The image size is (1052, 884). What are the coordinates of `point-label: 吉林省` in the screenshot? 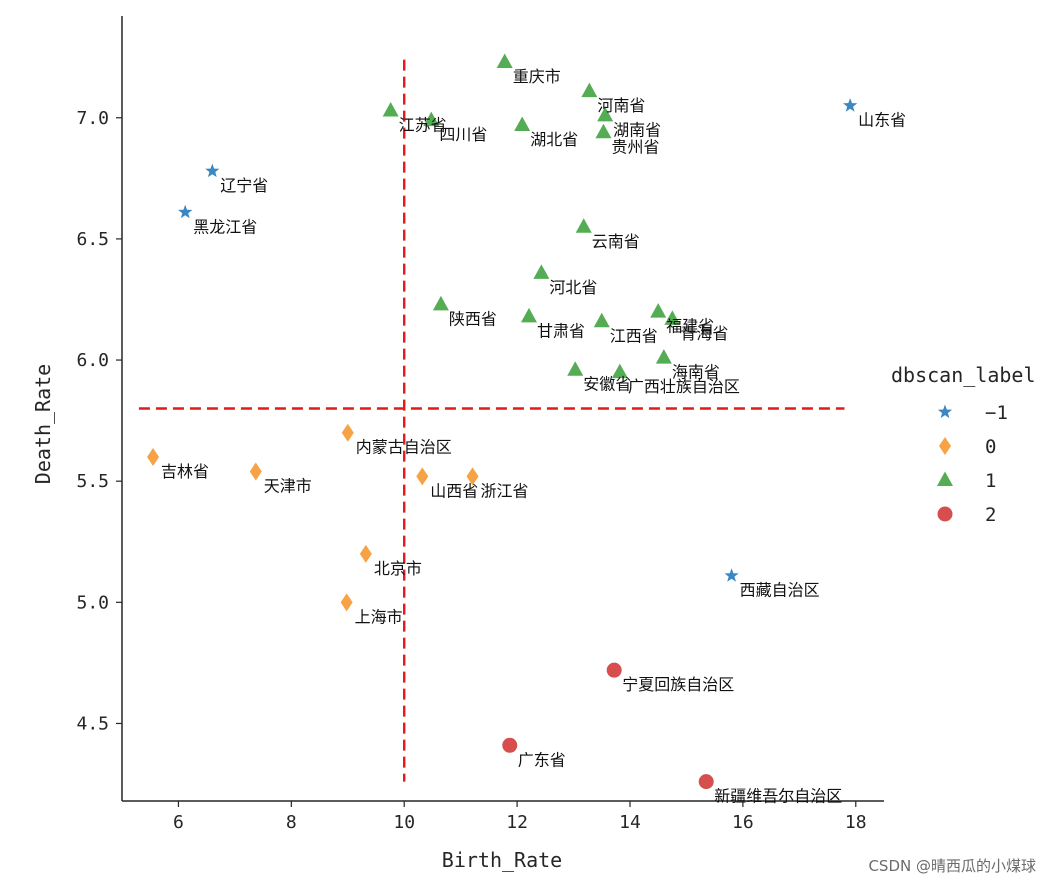 It's located at (185, 471).